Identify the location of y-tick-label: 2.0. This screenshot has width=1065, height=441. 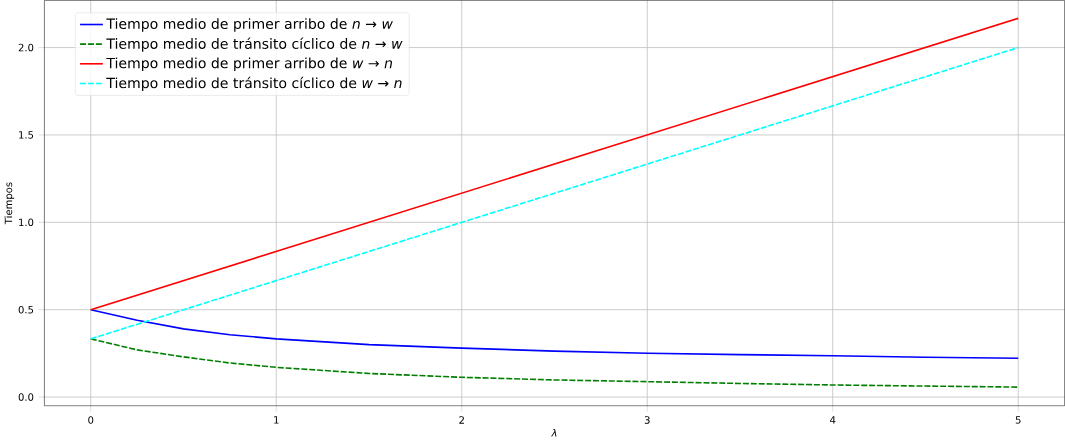
(26, 47).